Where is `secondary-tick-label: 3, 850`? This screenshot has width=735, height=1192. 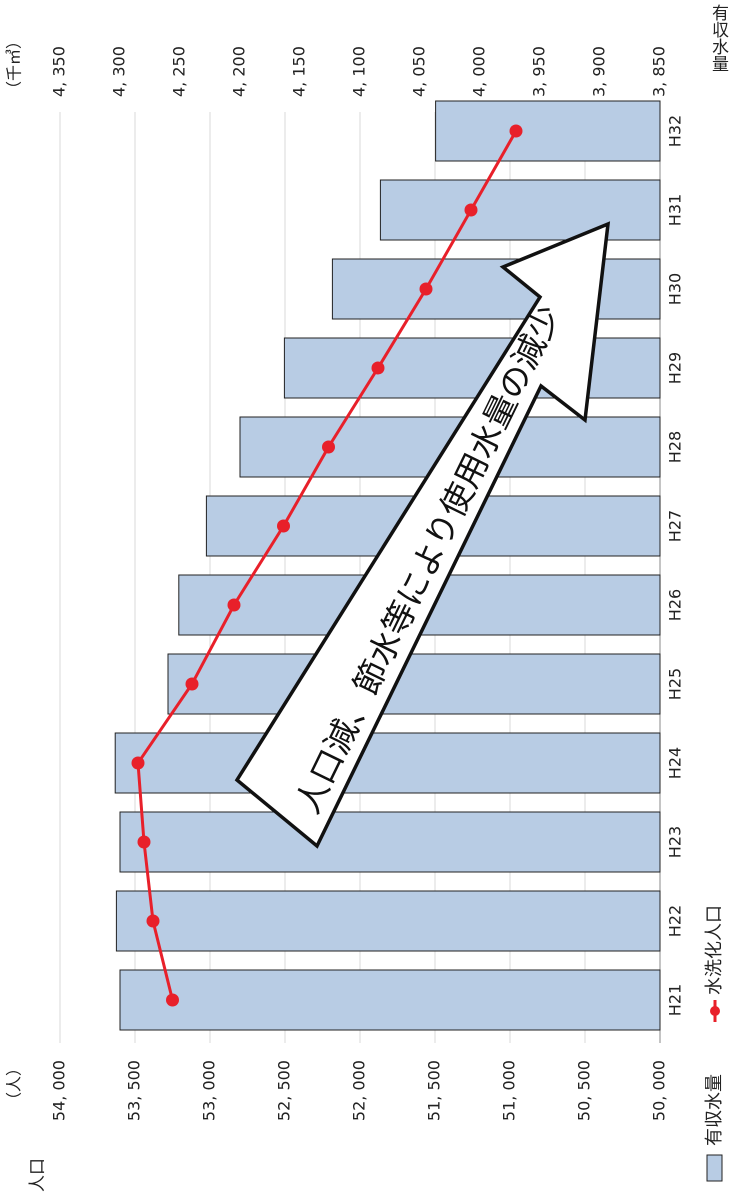 secondary-tick-label: 3, 850 is located at coordinates (659, 71).